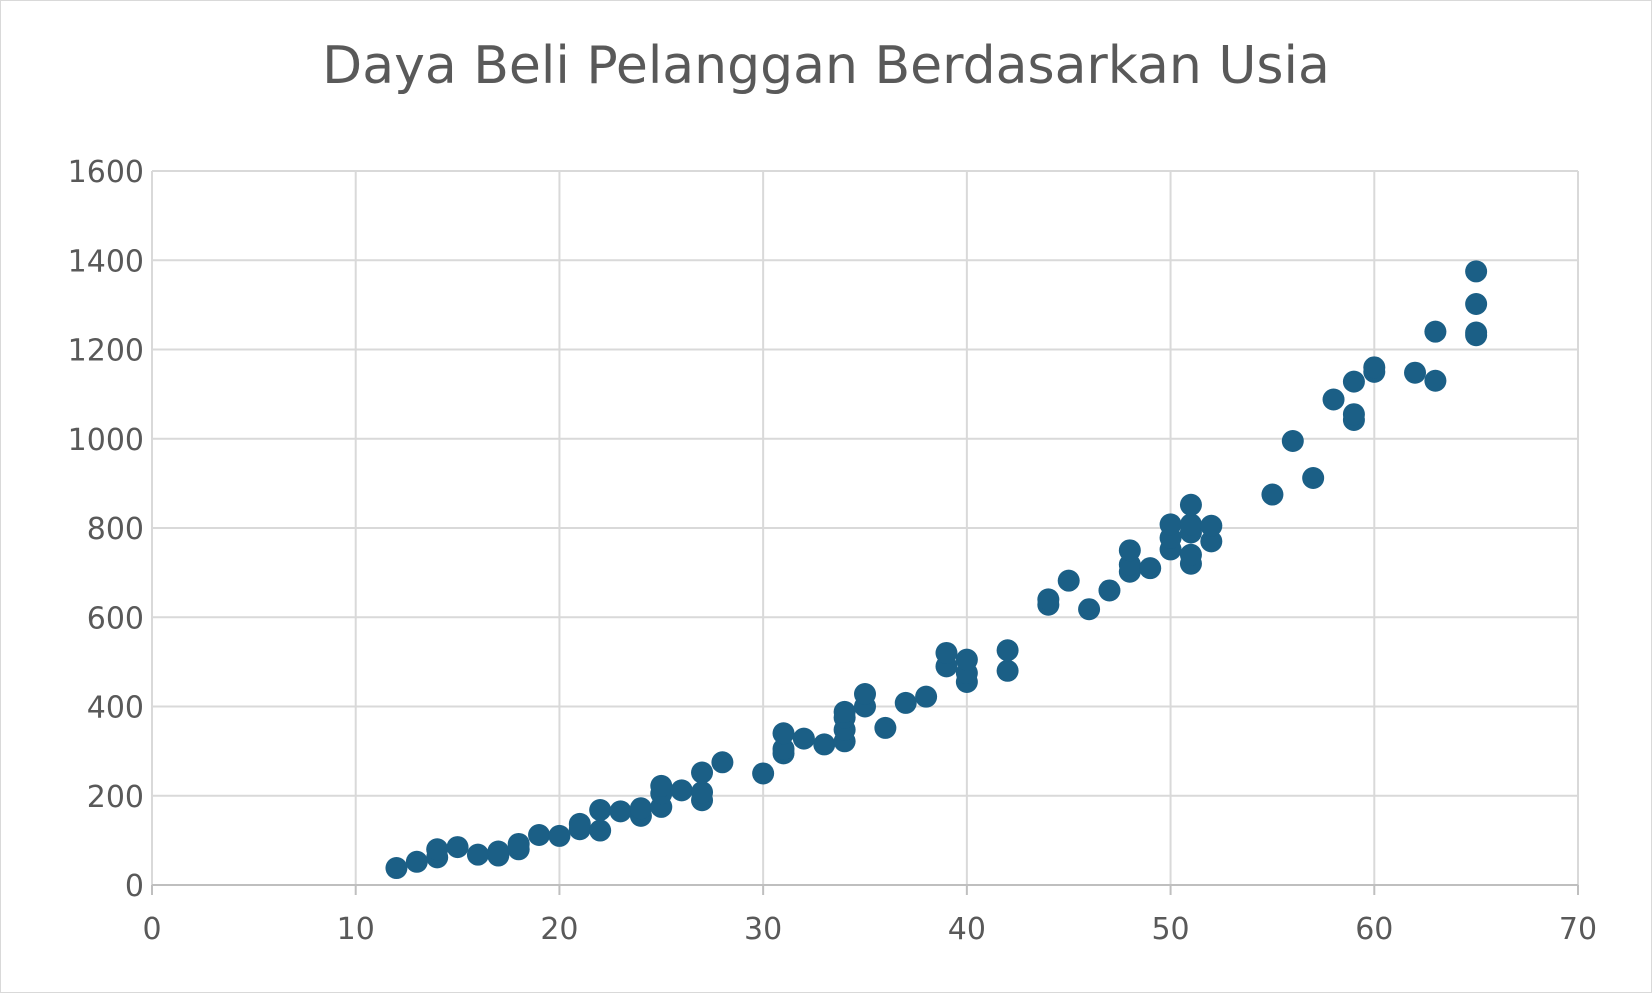 The height and width of the screenshot is (993, 1652). What do you see at coordinates (115, 797) in the screenshot?
I see `y-tick-label: 200` at bounding box center [115, 797].